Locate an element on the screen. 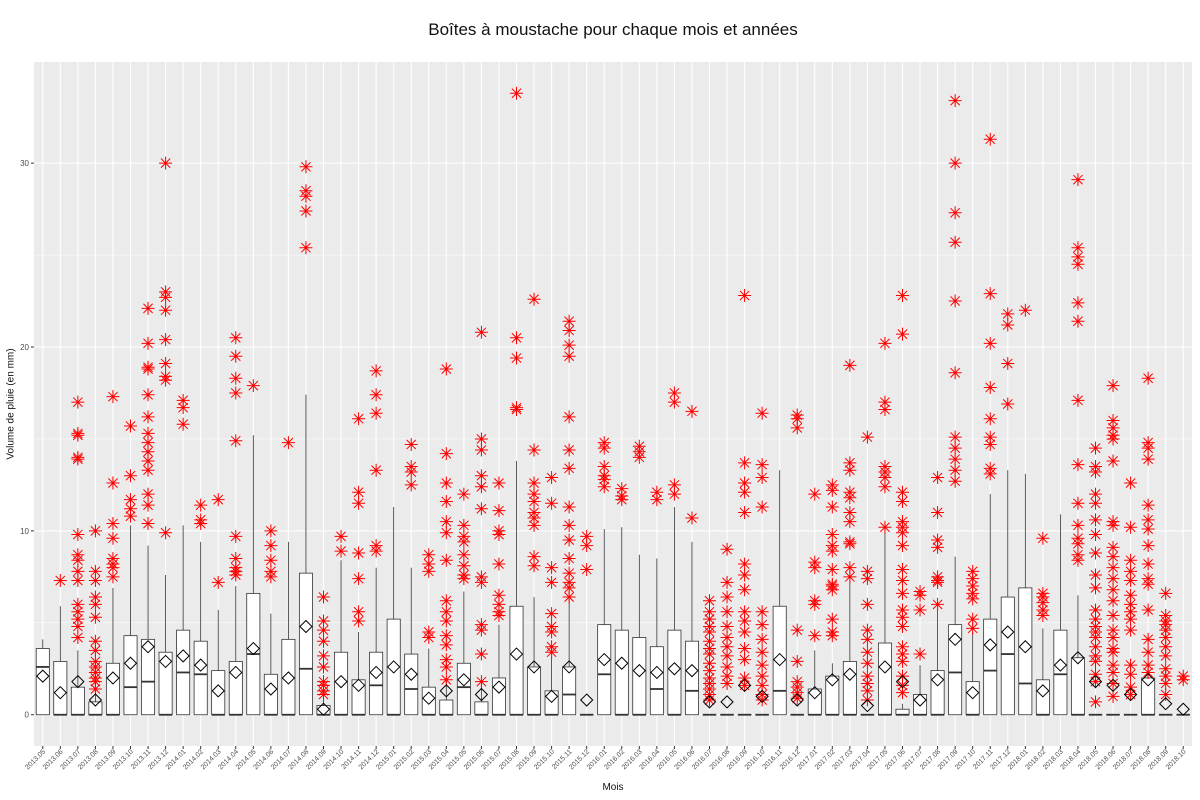  x-axis-label: Mois is located at coordinates (613, 787).